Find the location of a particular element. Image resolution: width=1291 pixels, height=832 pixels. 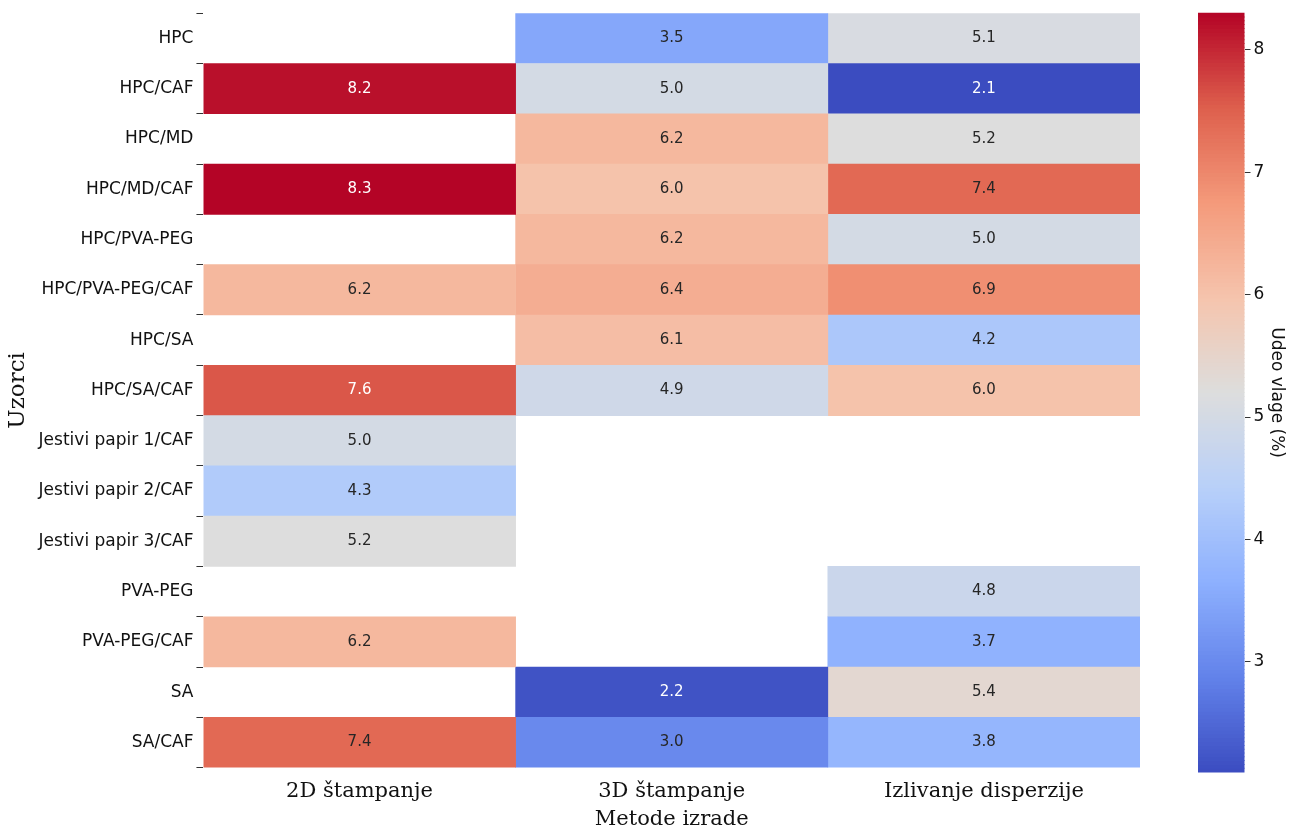

color-bar-label: 6 is located at coordinates (1259, 293).